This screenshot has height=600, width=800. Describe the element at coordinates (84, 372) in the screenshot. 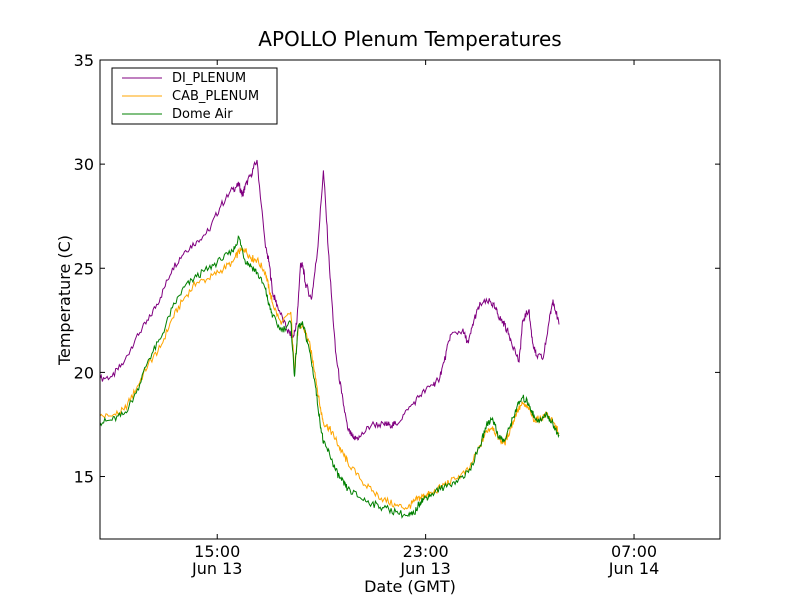

I see `y-tick-label: 20` at that location.